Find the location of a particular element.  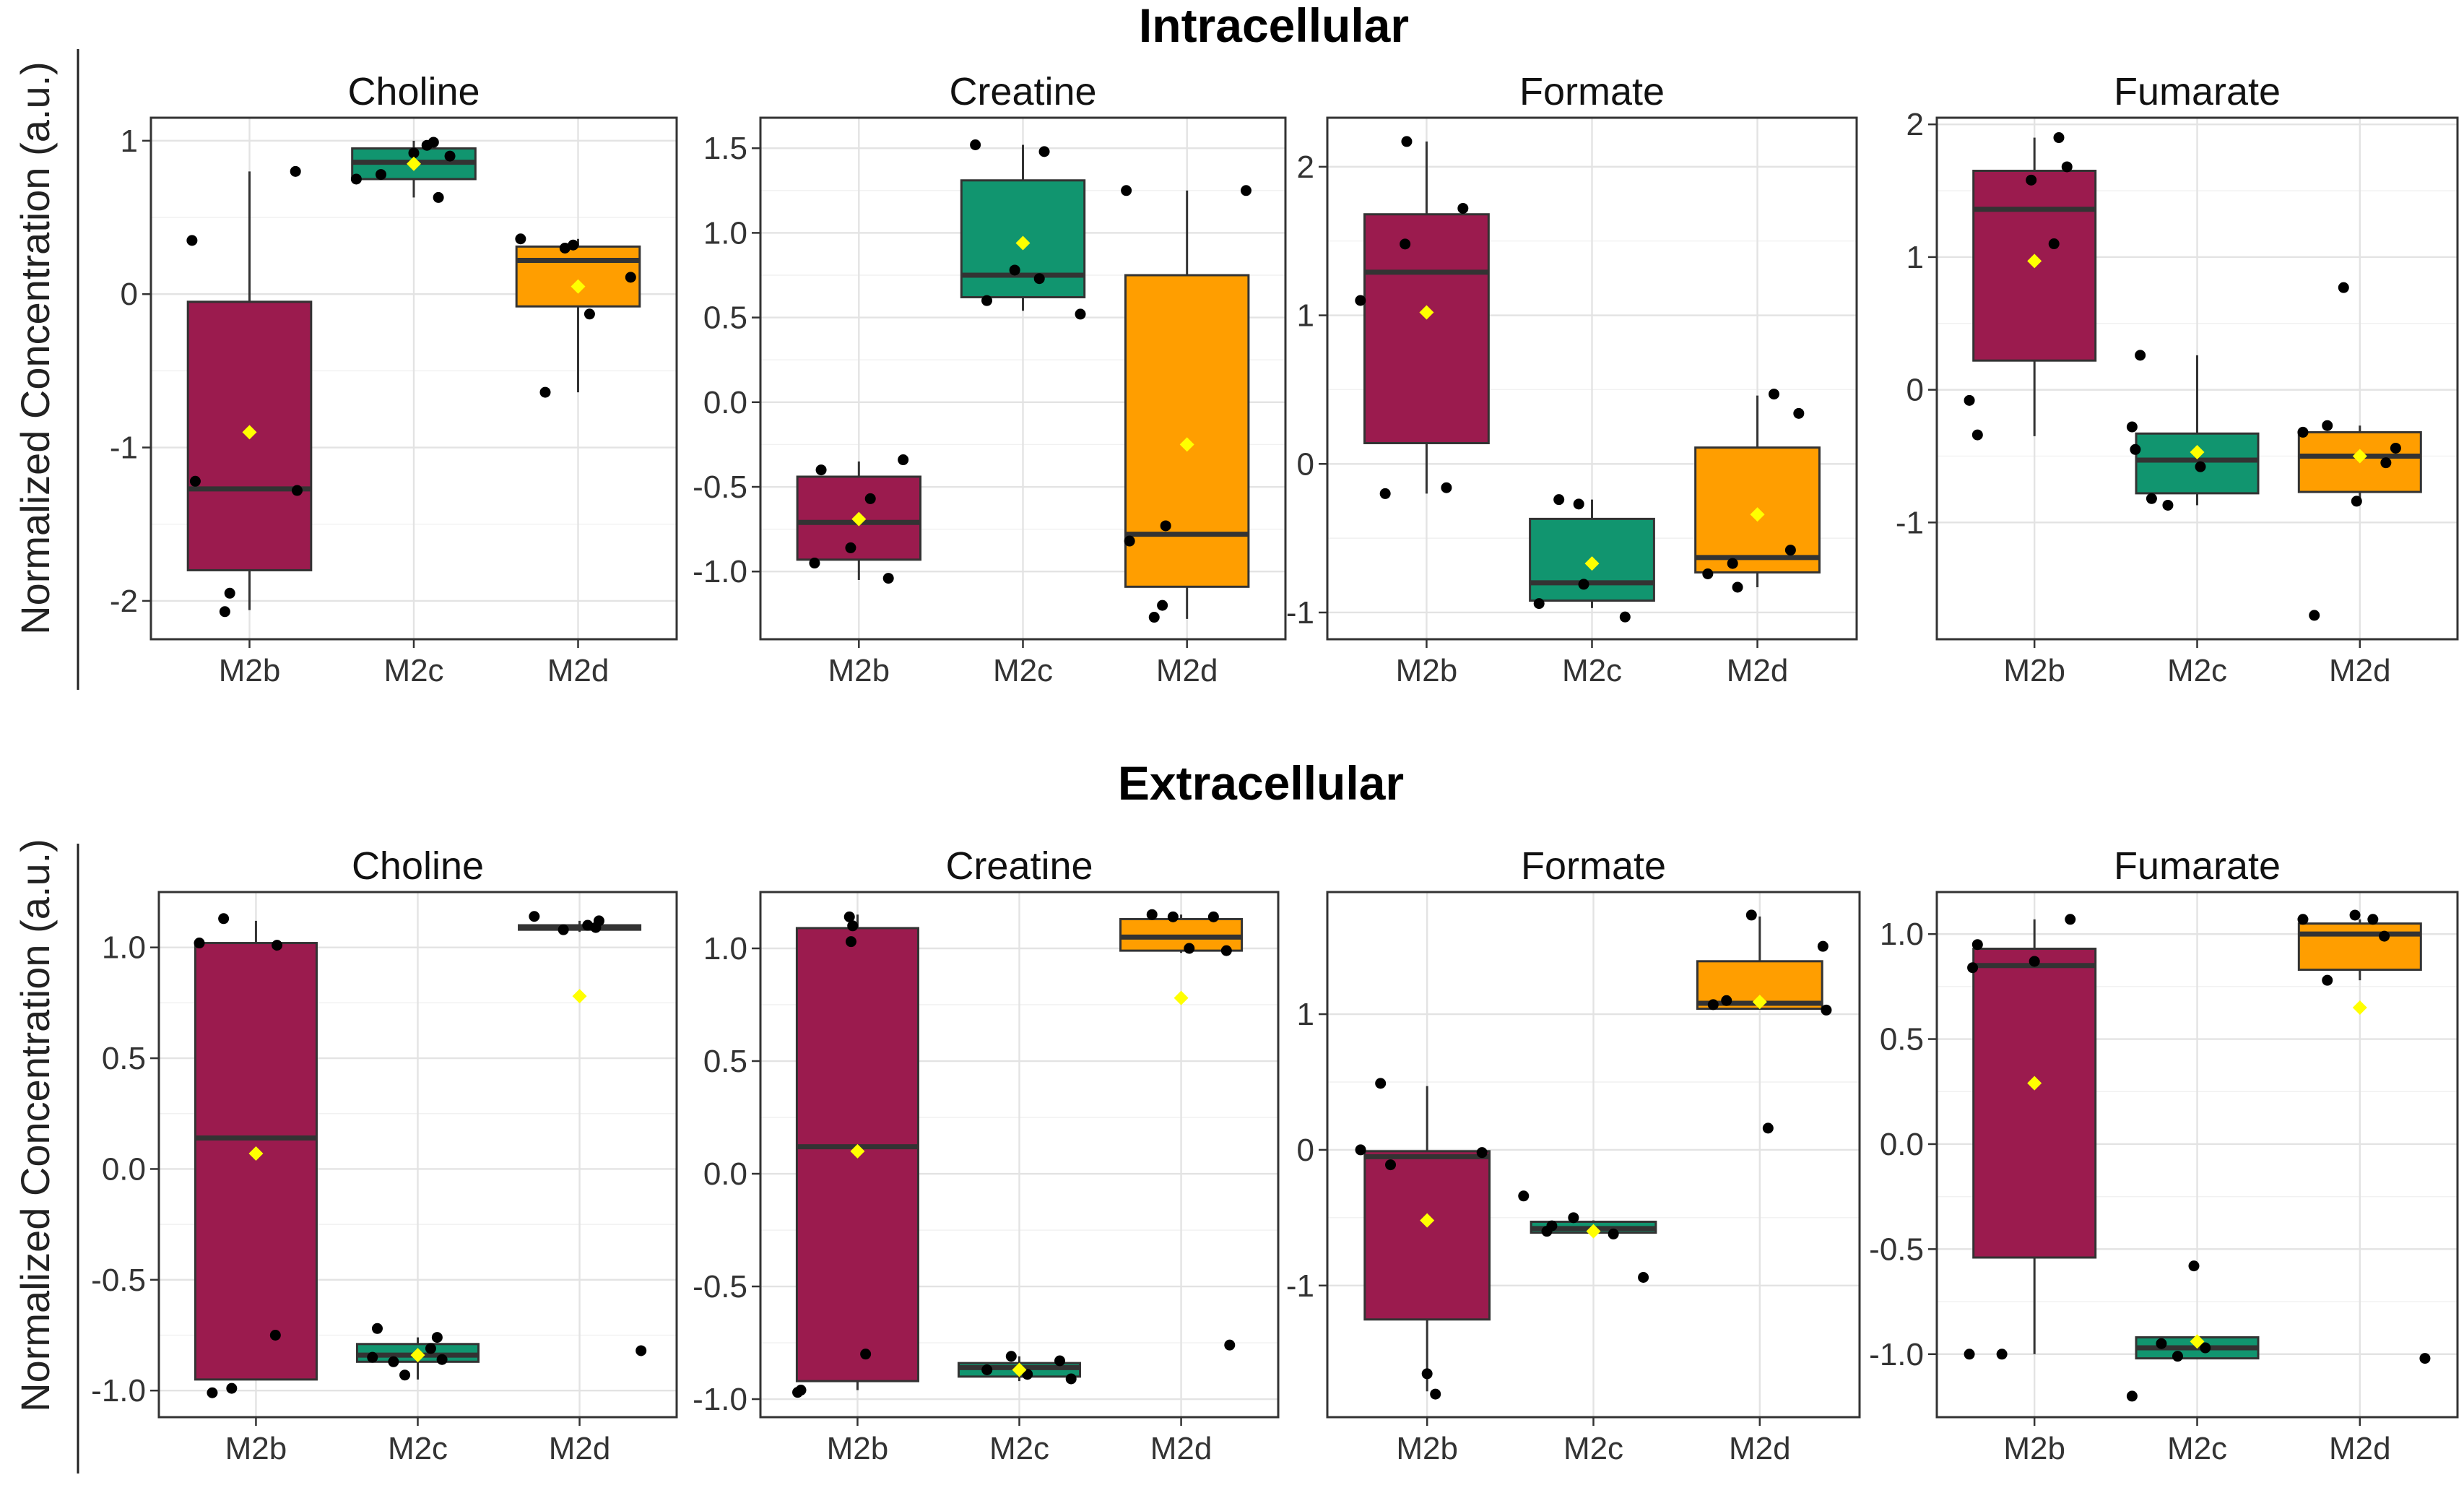

box-m2d is located at coordinates (2360, 461).